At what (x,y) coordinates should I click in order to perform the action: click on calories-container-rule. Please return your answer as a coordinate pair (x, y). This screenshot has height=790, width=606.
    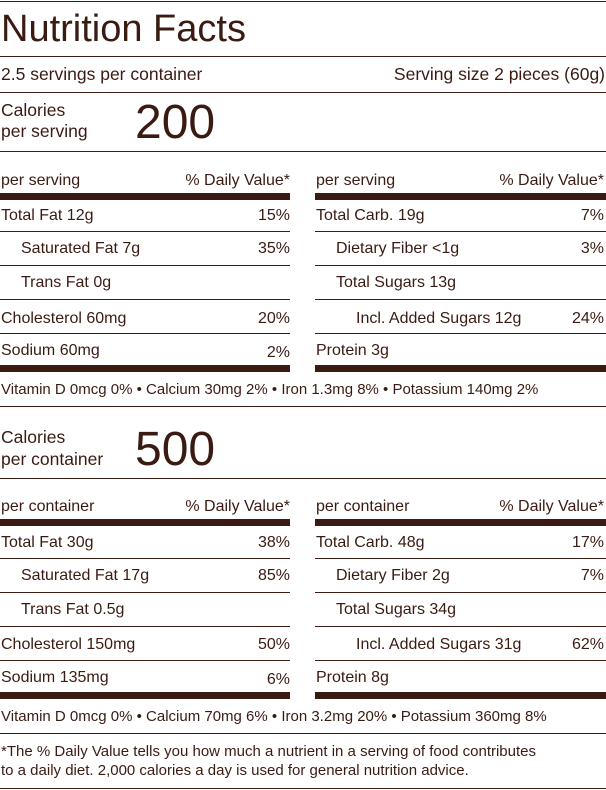
    Looking at the image, I should click on (303, 478).